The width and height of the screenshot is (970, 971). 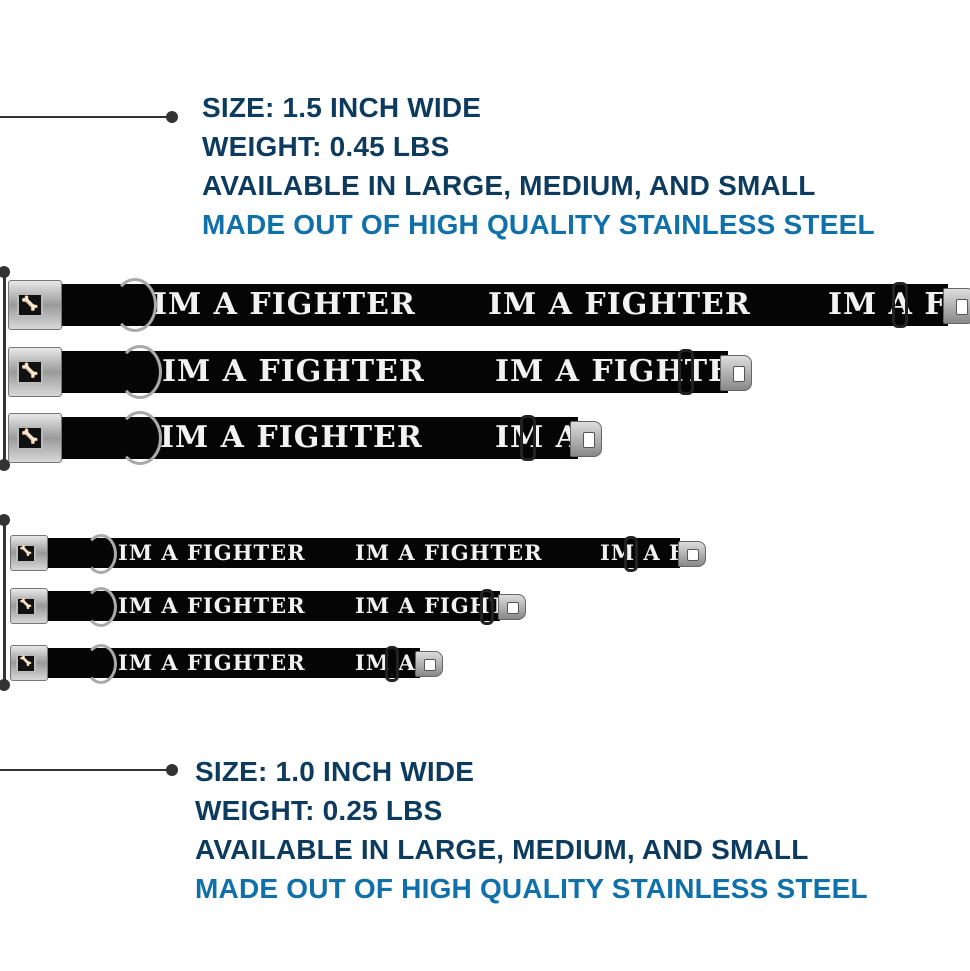 What do you see at coordinates (342, 107) in the screenshot?
I see `spec-size: SIZE: 1.5 INCH WIDE` at bounding box center [342, 107].